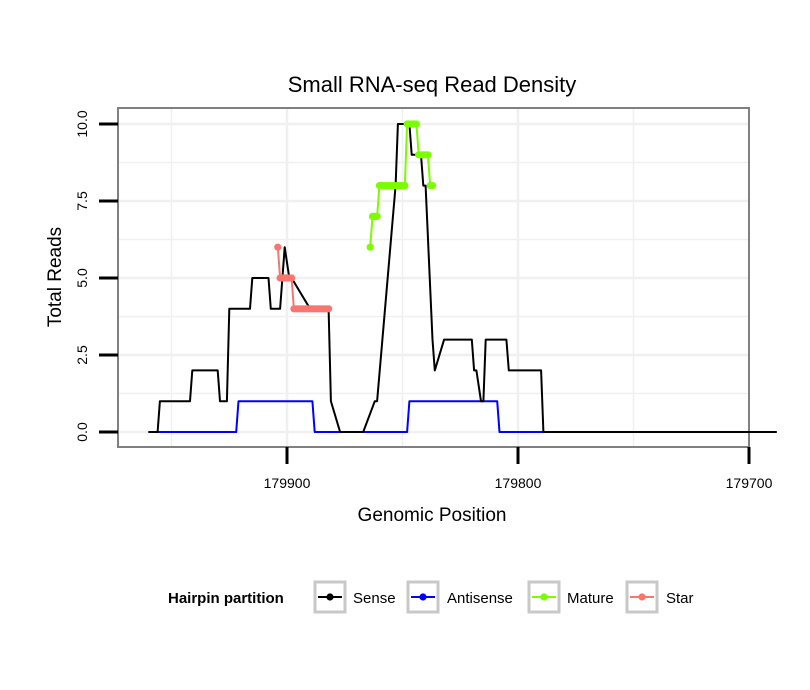  What do you see at coordinates (590, 598) in the screenshot?
I see `legend-label-mature: Mature` at bounding box center [590, 598].